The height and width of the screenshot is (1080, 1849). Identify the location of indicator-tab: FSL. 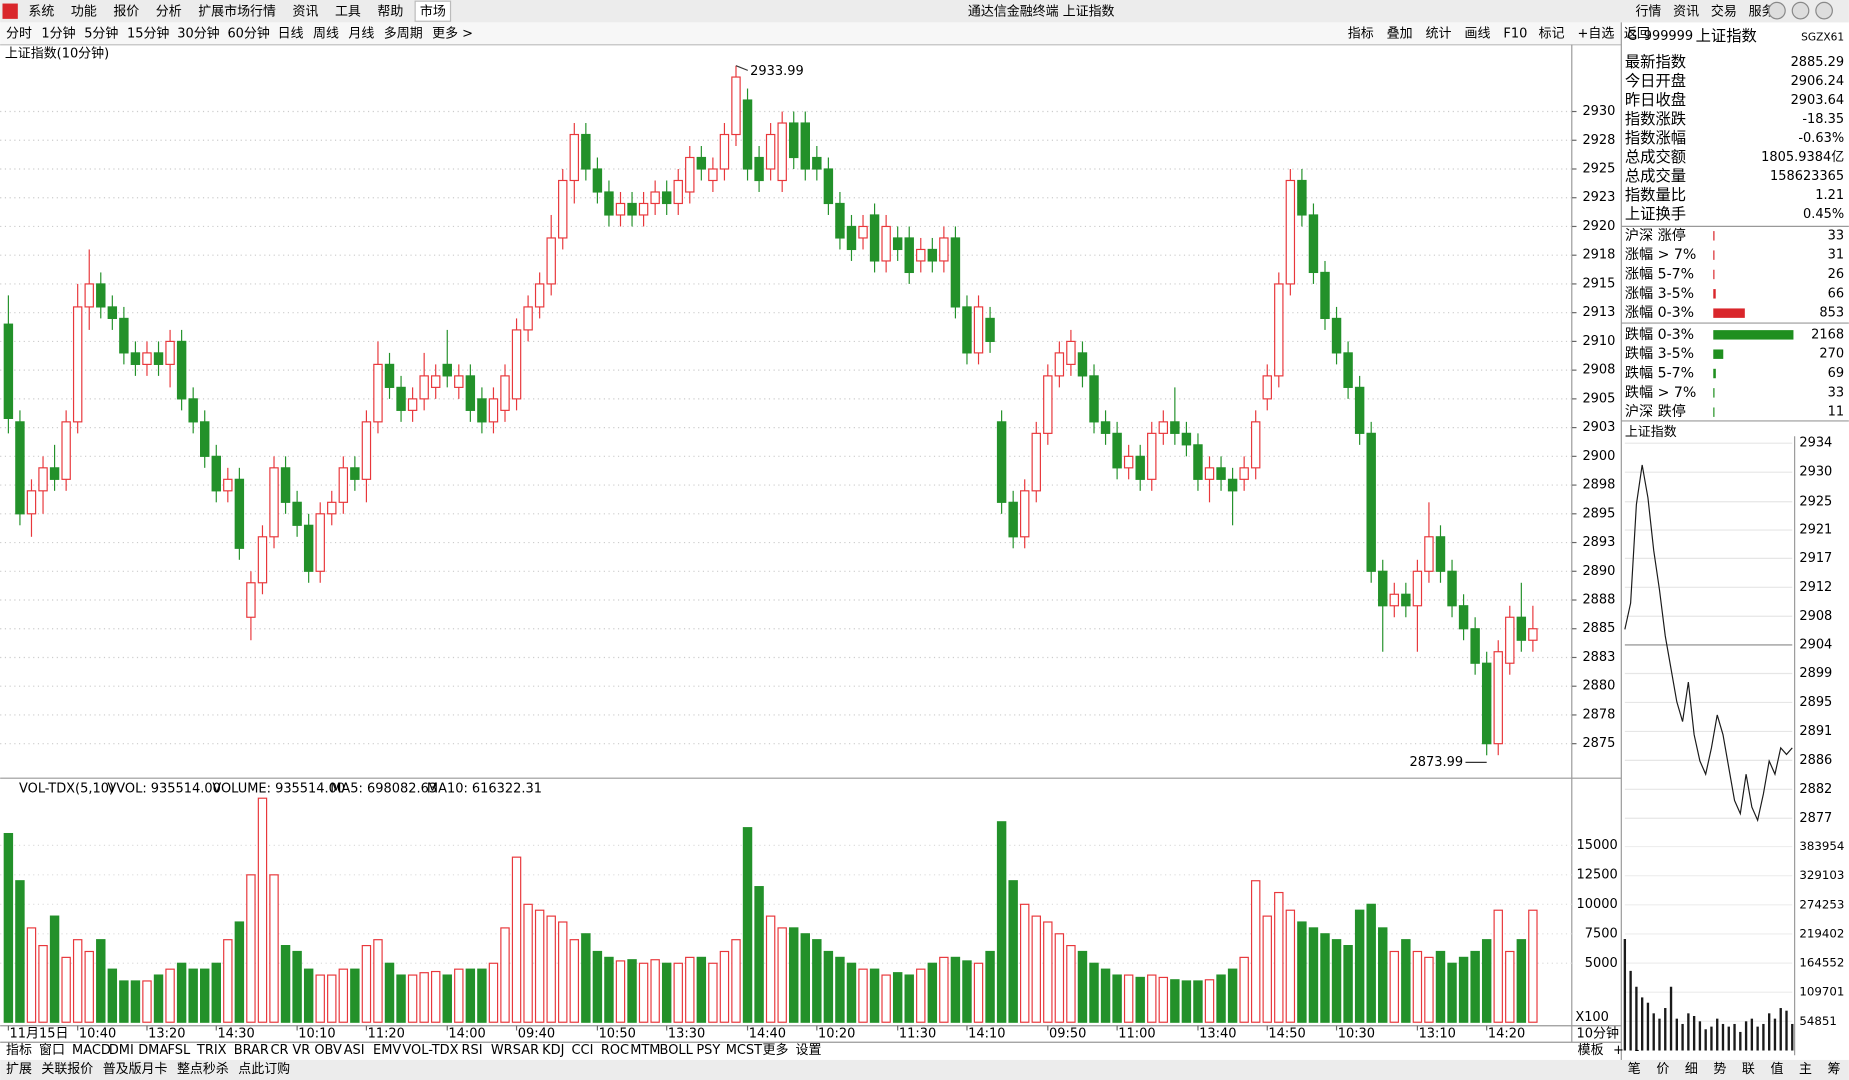
(179, 1050).